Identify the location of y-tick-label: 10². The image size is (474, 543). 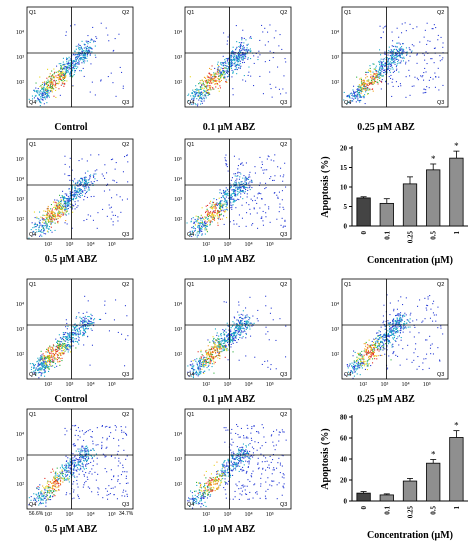
(178, 220).